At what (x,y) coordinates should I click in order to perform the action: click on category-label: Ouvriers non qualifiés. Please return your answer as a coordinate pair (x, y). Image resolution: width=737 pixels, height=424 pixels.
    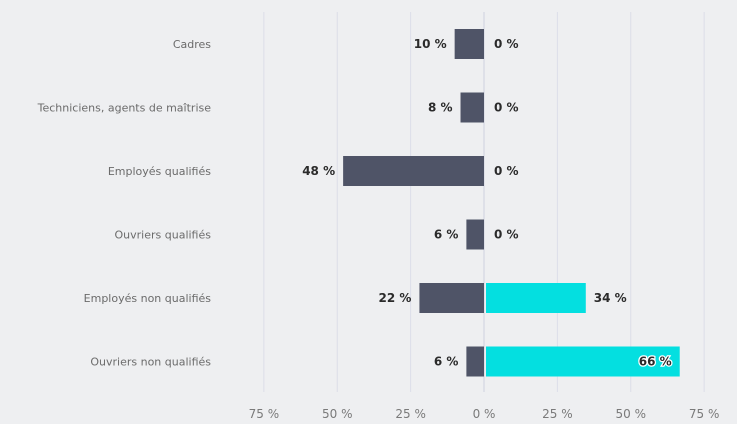
    Looking at the image, I should click on (150, 362).